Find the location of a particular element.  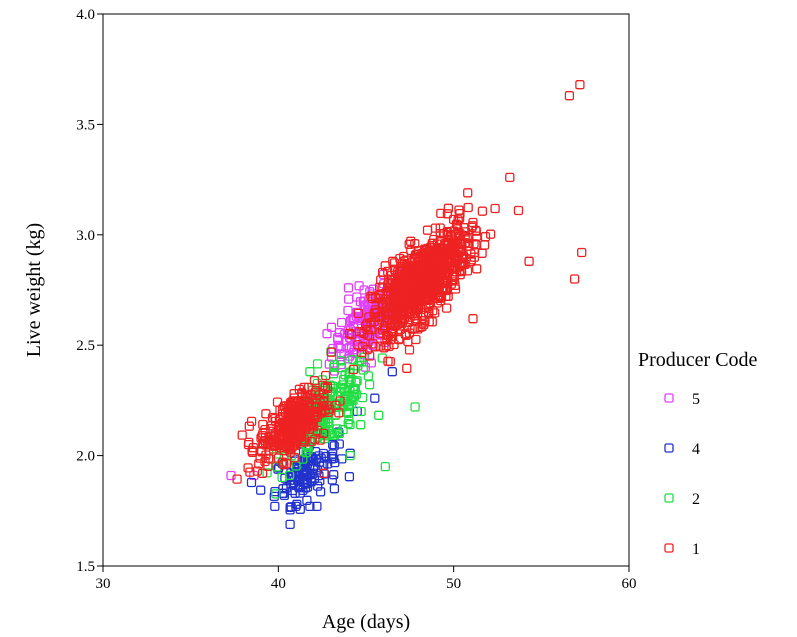

legend-label: 4 is located at coordinates (696, 449).